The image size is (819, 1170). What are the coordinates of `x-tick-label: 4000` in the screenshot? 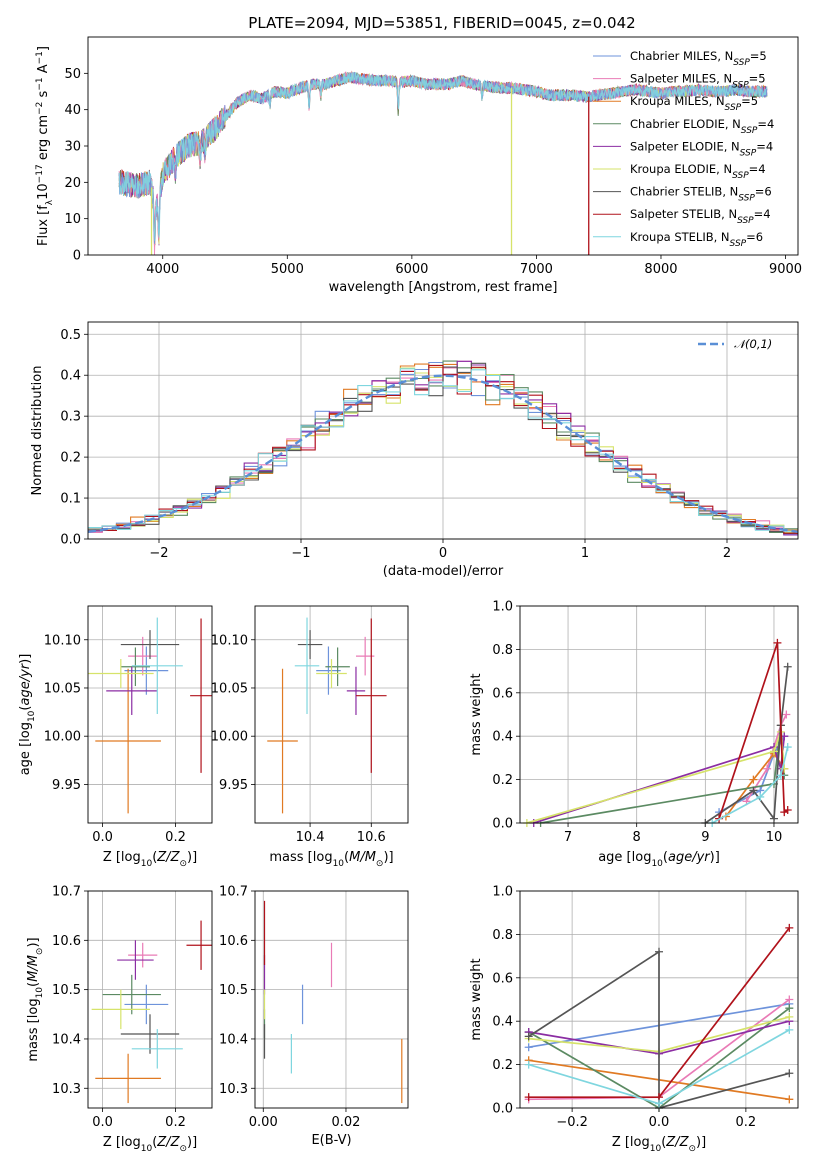 It's located at (162, 269).